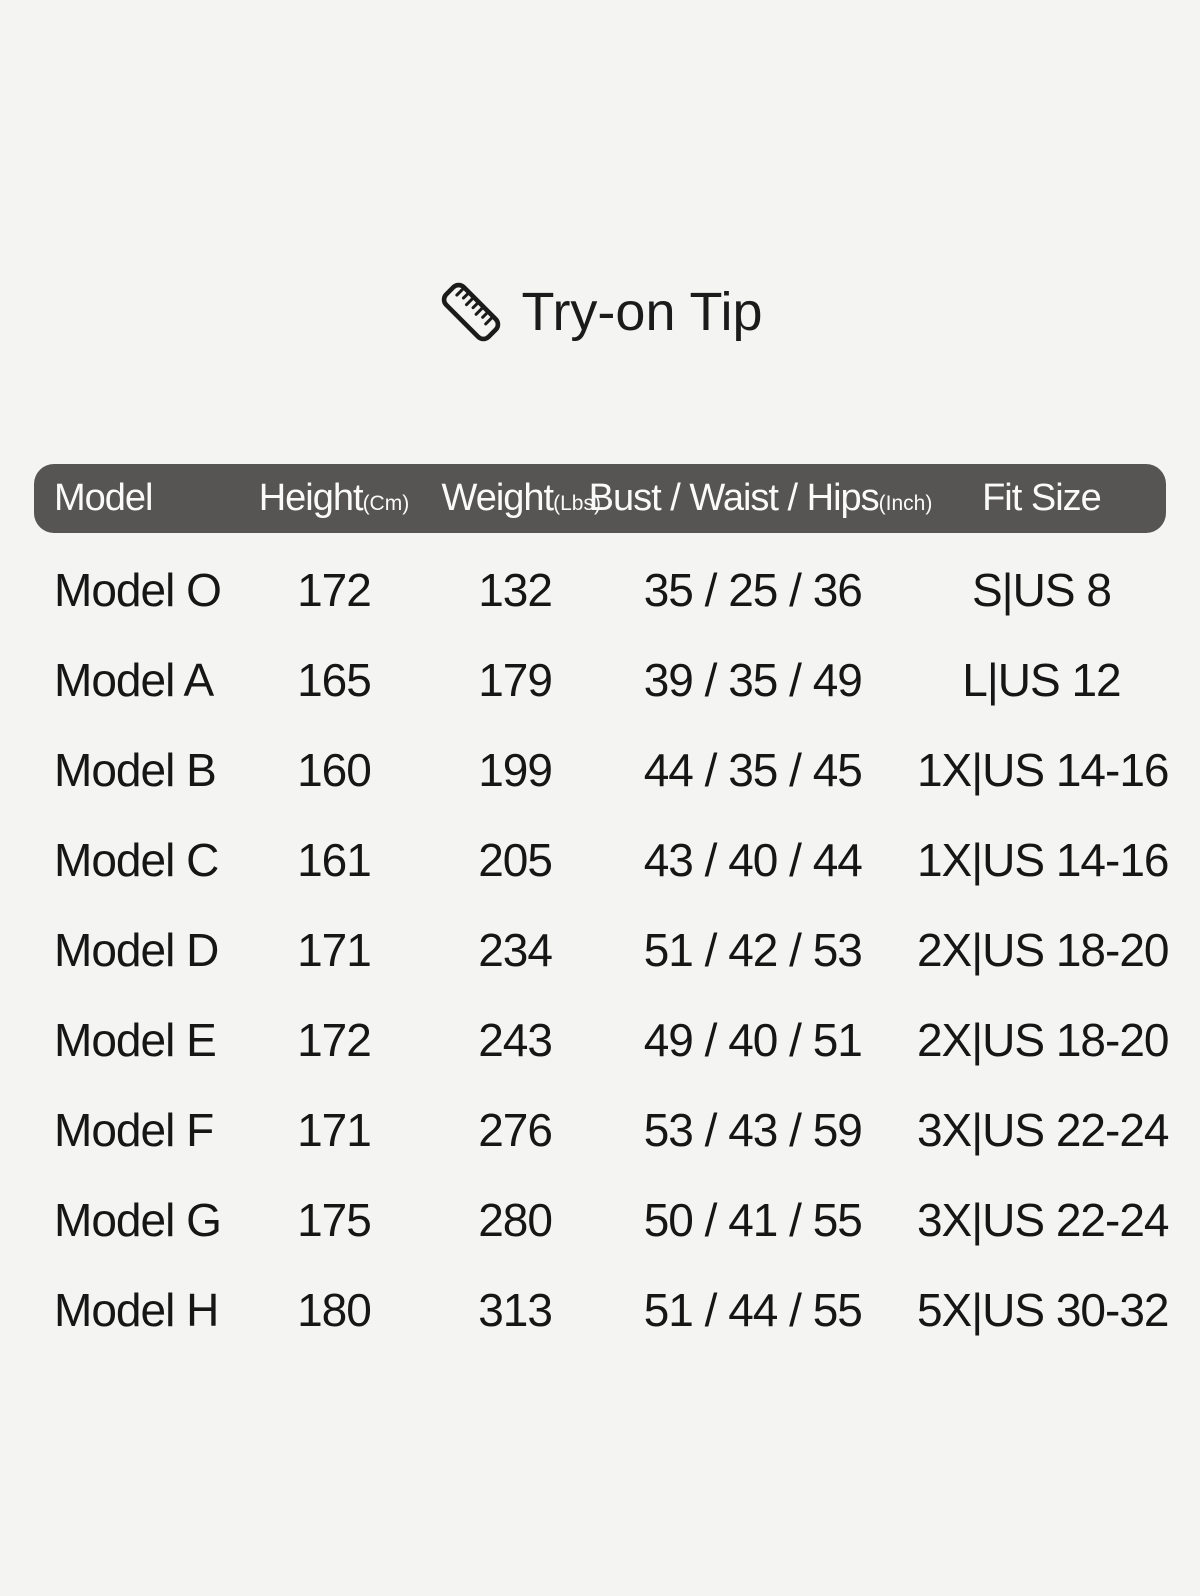  Describe the element at coordinates (602, 860) in the screenshot. I see `table-row: Model C 161 205 43 / 40 / 44 1X|US 14-16` at that location.